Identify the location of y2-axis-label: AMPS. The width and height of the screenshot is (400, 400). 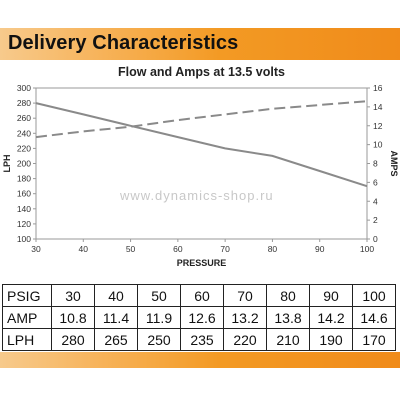
(394, 163).